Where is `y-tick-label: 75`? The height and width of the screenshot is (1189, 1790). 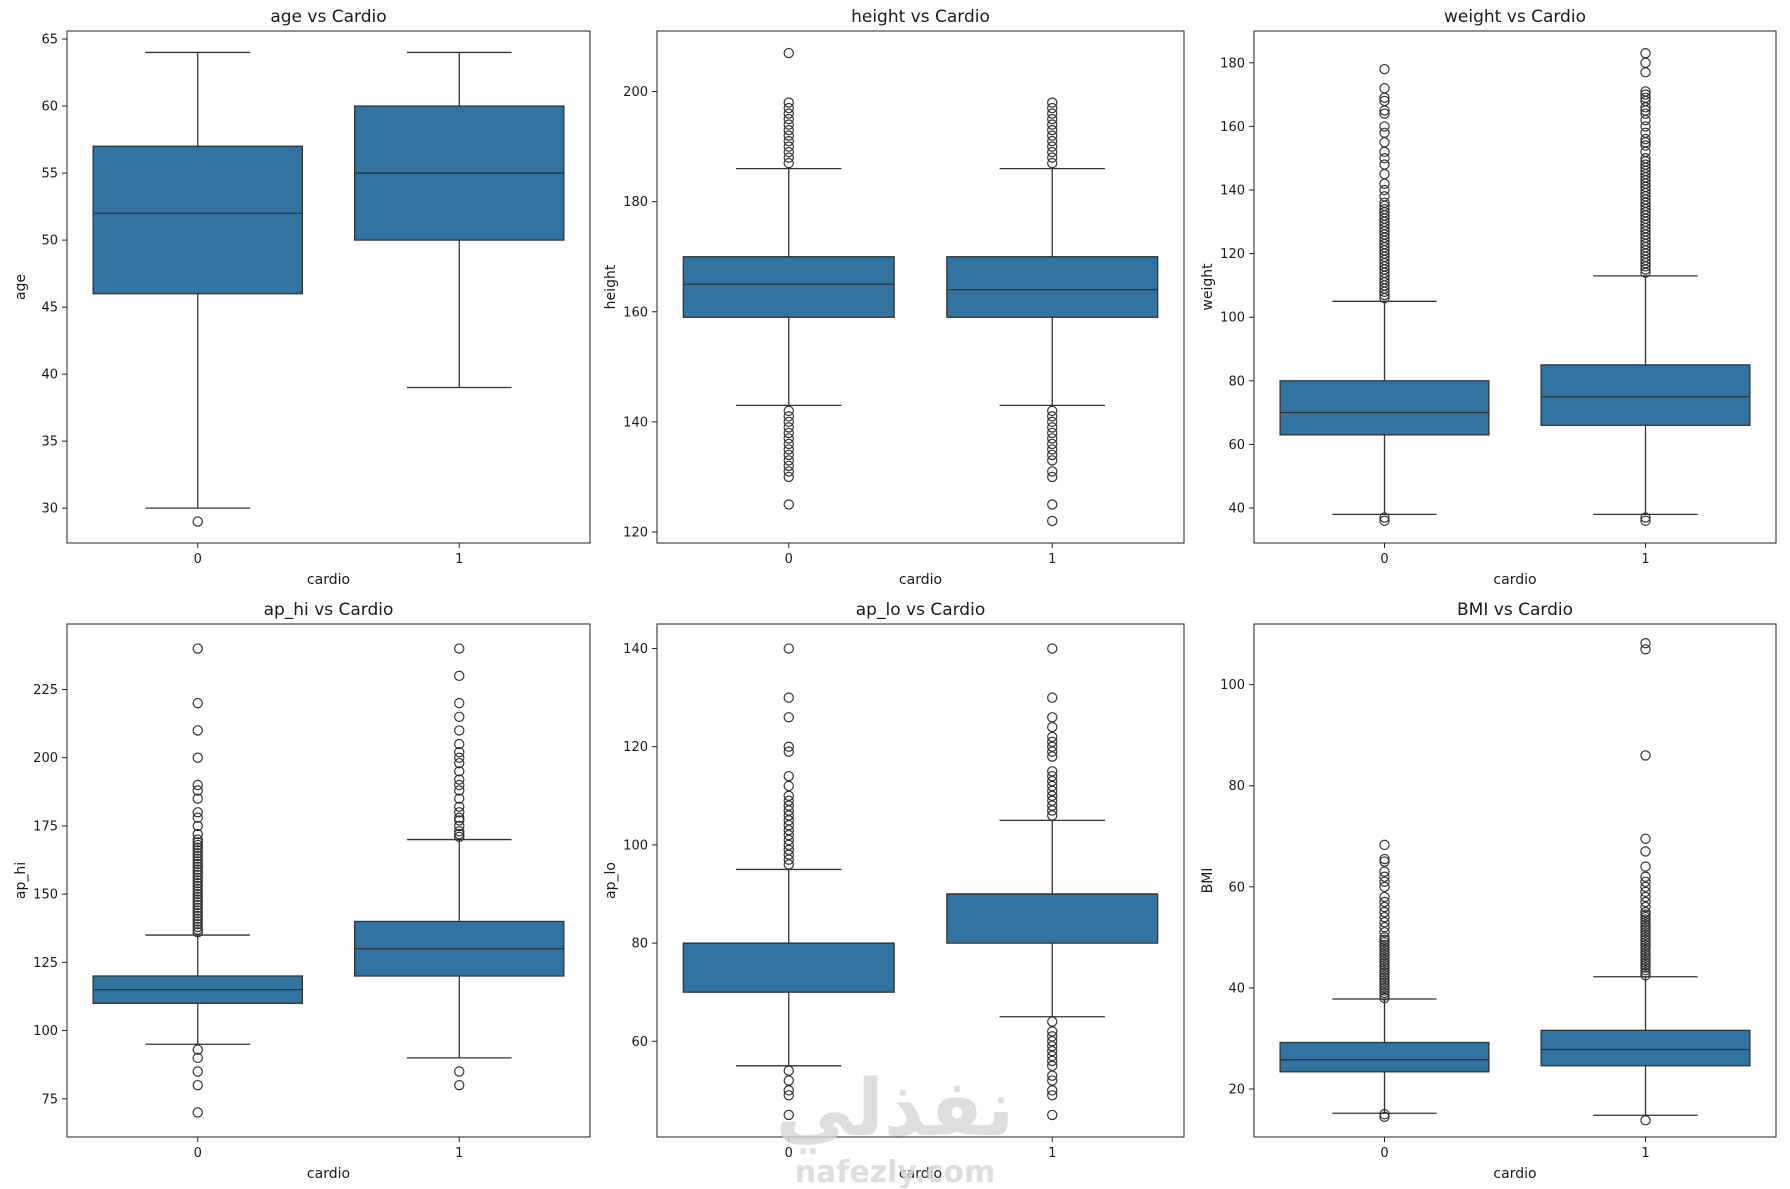 y-tick-label: 75 is located at coordinates (49, 1099).